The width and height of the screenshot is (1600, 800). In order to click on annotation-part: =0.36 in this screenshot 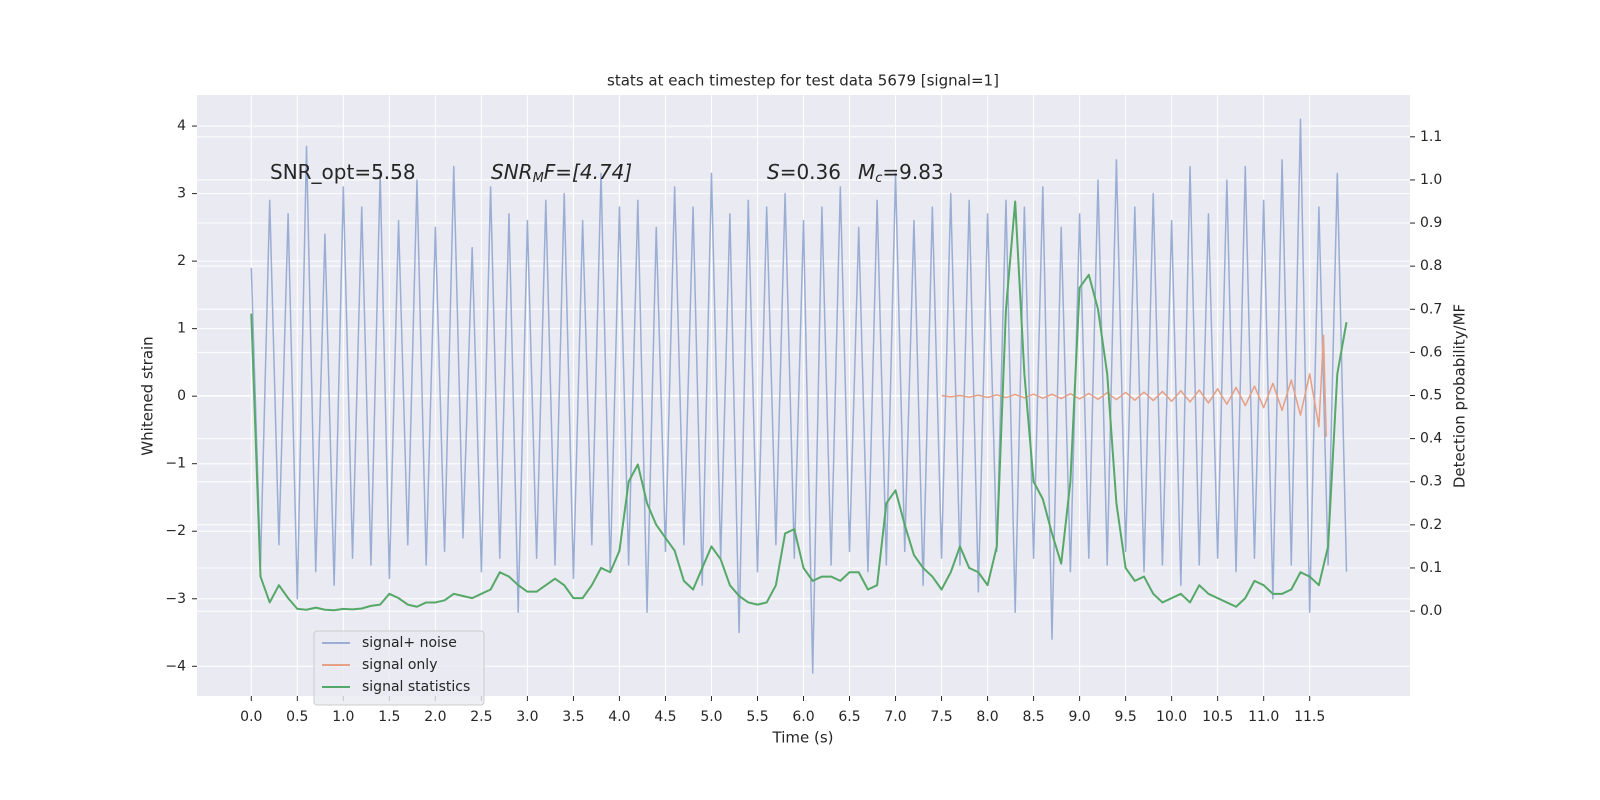, I will do `click(810, 172)`.